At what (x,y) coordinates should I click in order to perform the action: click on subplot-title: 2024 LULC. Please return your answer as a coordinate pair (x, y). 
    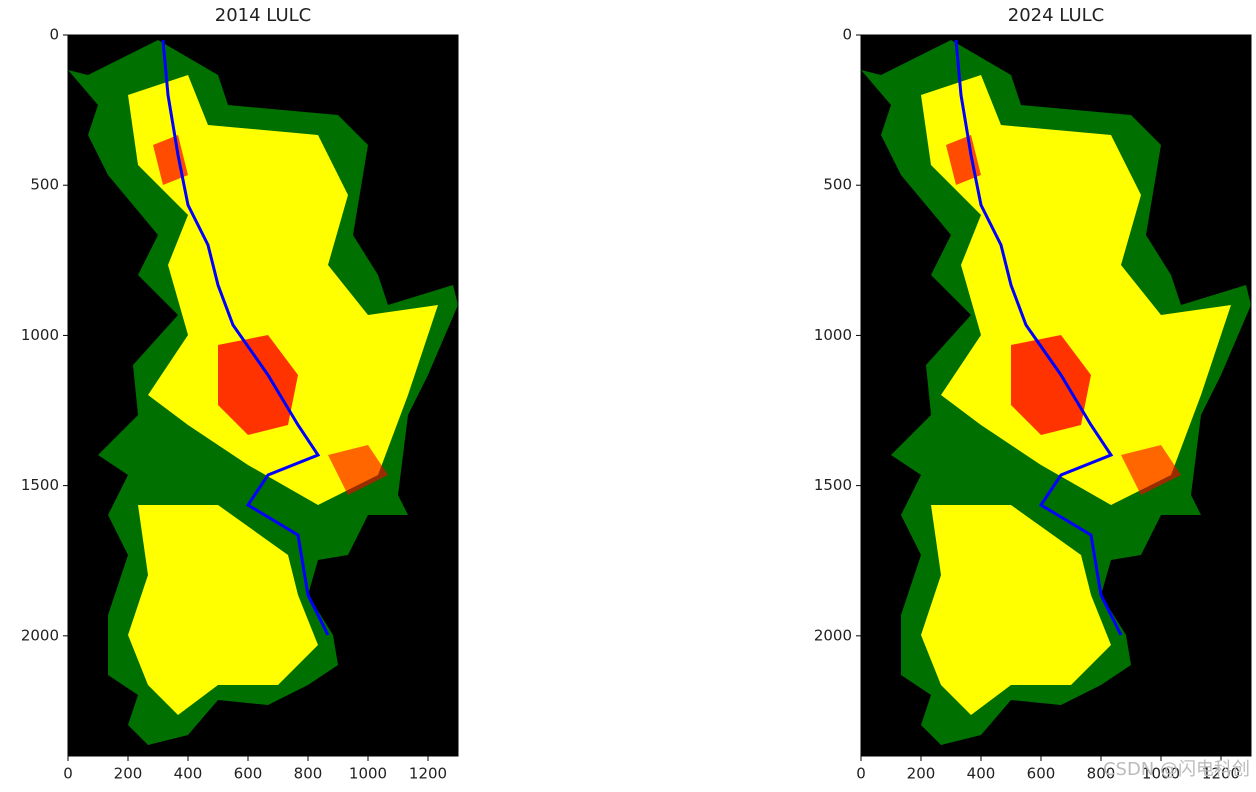
    Looking at the image, I should click on (1056, 15).